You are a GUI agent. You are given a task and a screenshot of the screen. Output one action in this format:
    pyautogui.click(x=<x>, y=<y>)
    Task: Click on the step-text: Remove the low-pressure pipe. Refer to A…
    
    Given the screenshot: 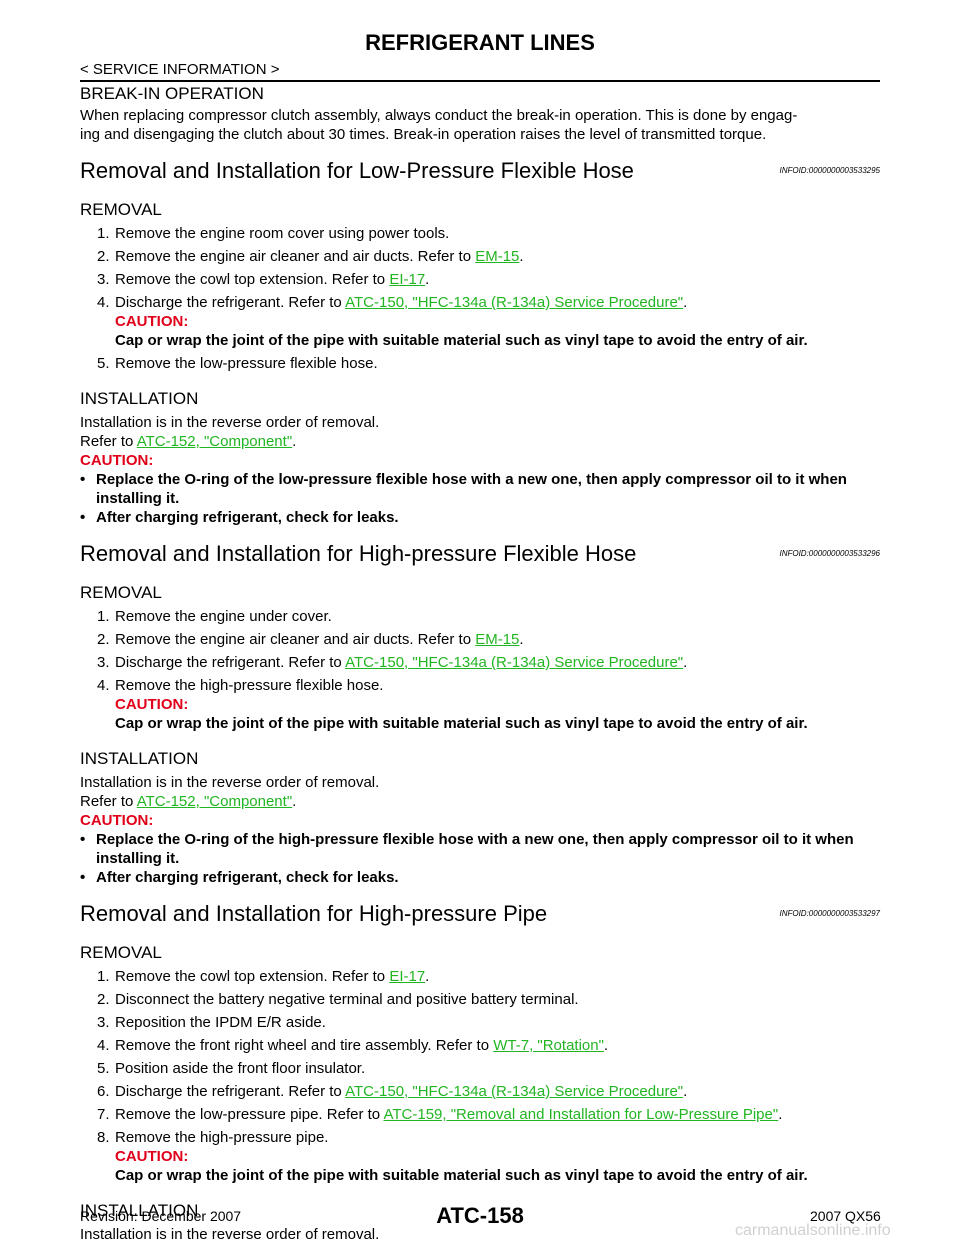 What is the action you would take?
    pyautogui.click(x=497, y=1114)
    